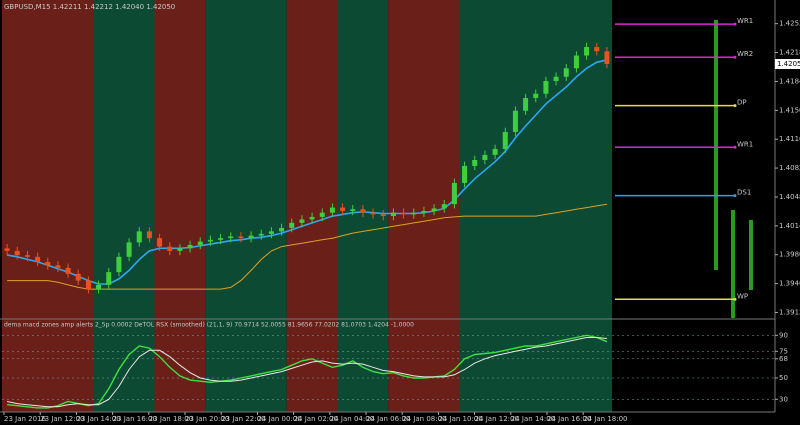  What do you see at coordinates (789, 226) in the screenshot?
I see `y-tick-label: 1.40145` at bounding box center [789, 226].